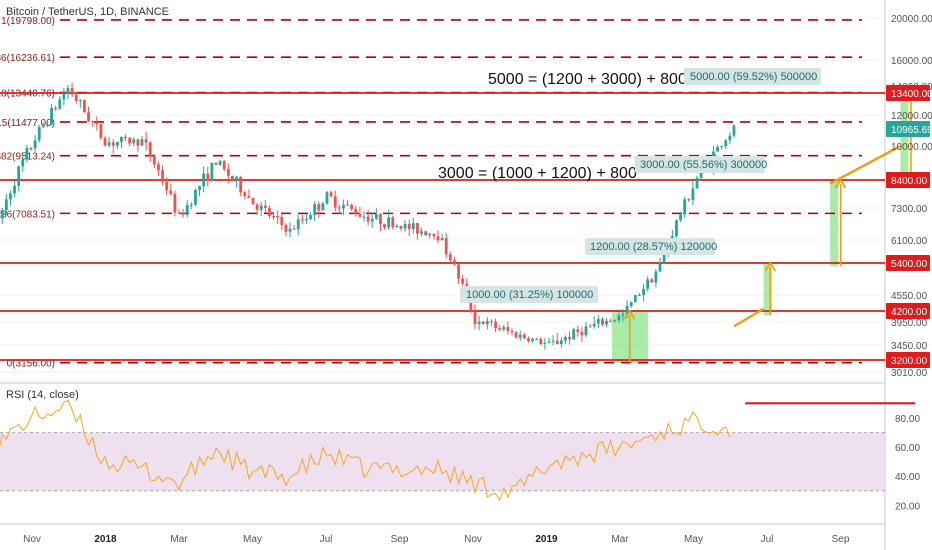 This screenshot has width=932, height=550. Describe the element at coordinates (909, 323) in the screenshot. I see `price-tick-label: 3950.00` at that location.